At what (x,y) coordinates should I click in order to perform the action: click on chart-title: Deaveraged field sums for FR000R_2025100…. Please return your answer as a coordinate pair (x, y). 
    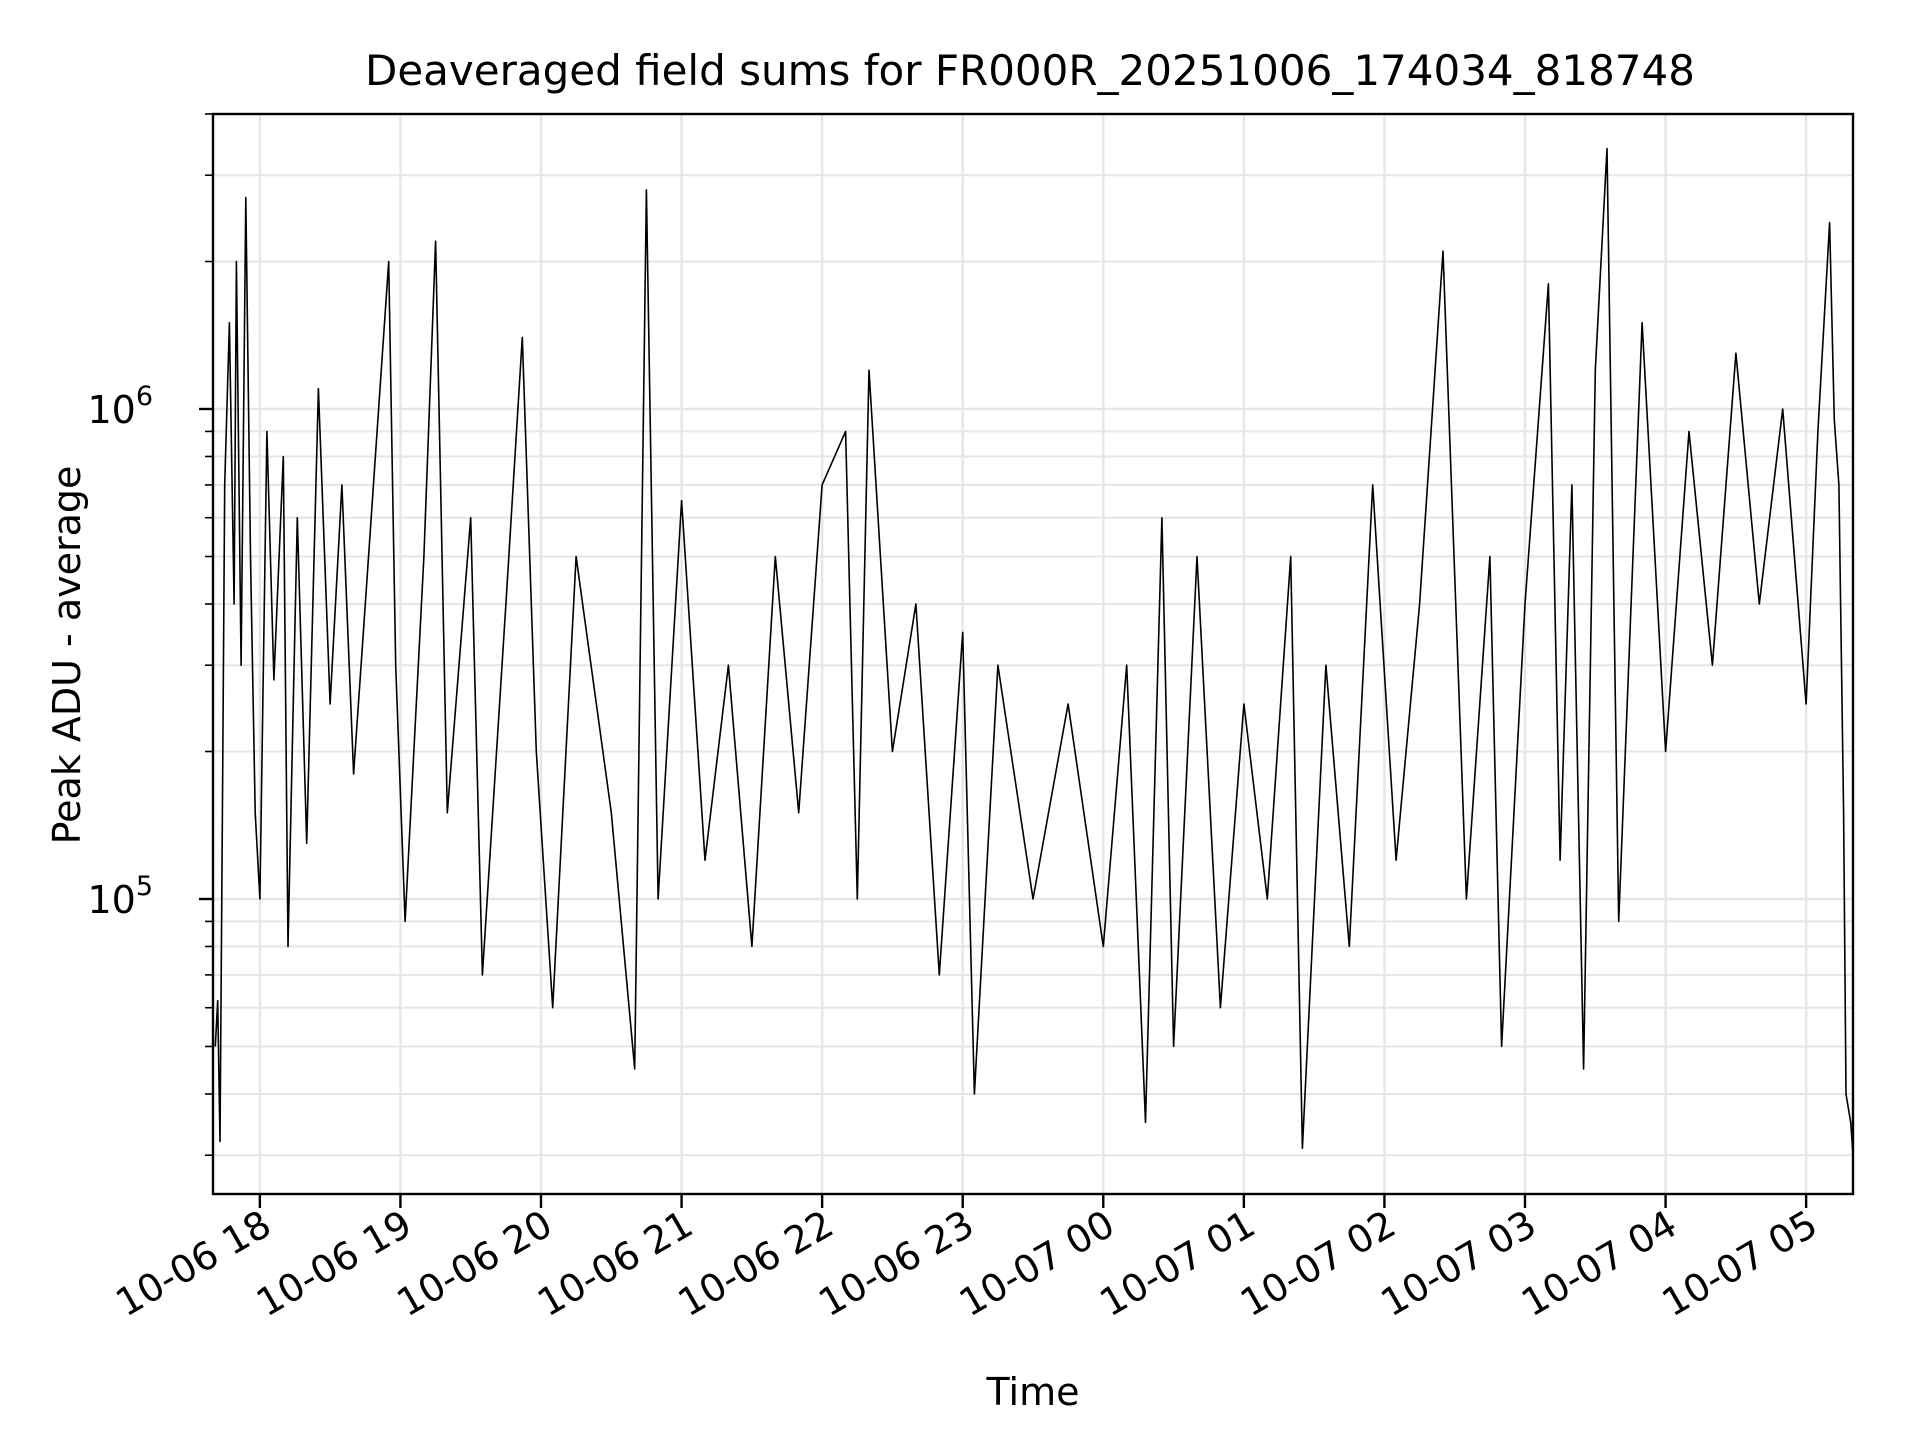
    Looking at the image, I should click on (1030, 70).